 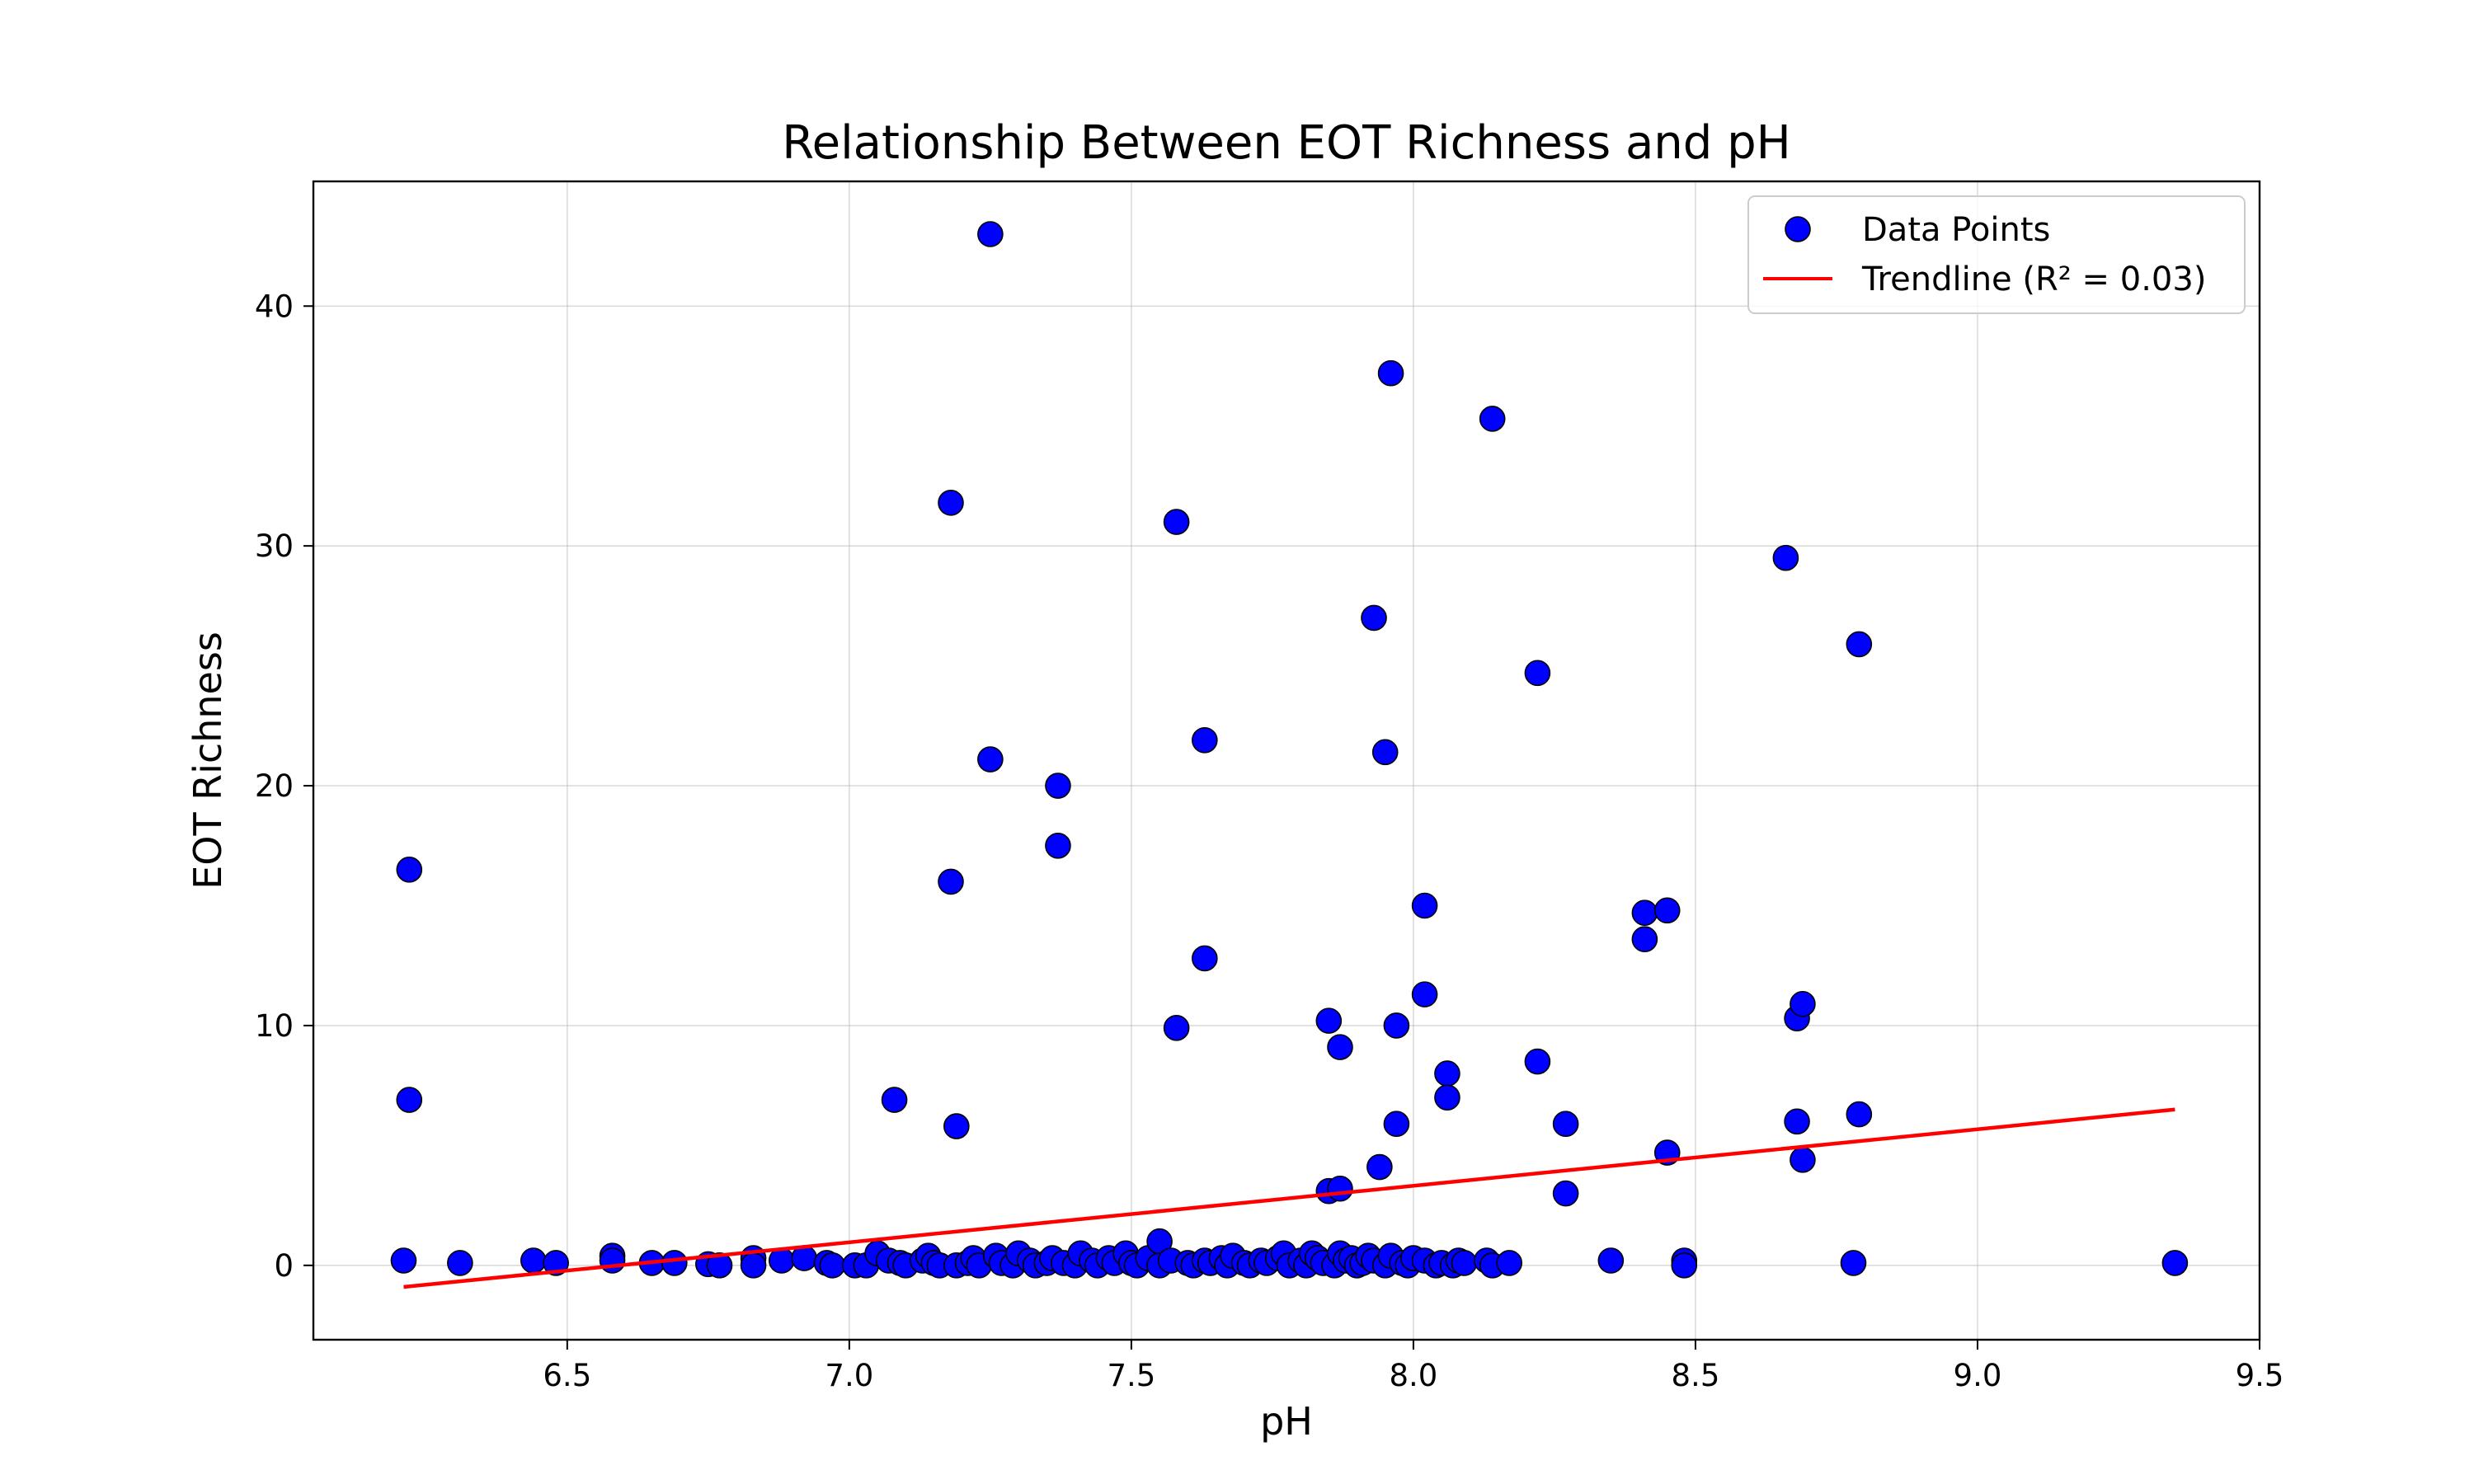 I want to click on legend-box, so click(x=1996, y=254).